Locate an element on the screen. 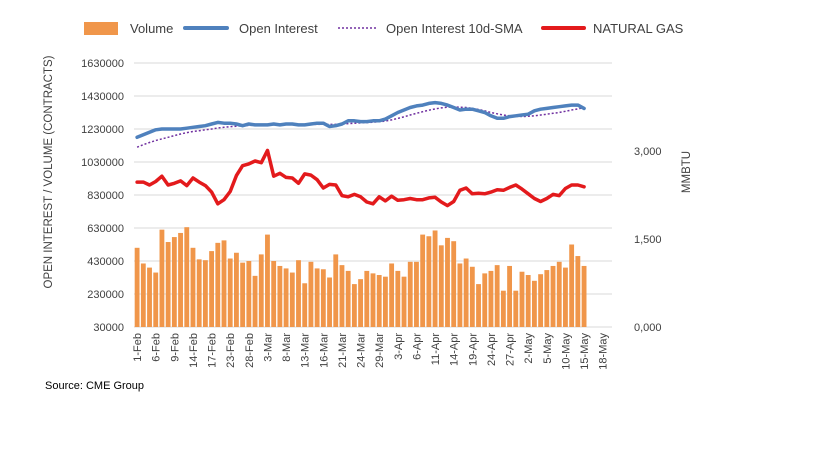 This screenshot has width=815, height=467. right-tick-label: 1,500 is located at coordinates (648, 240).